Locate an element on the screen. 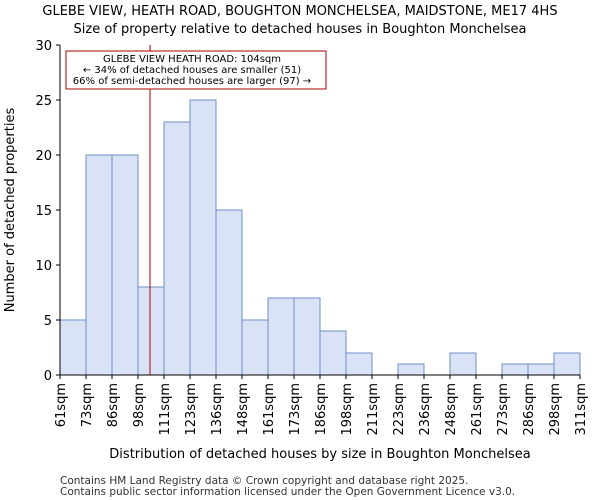 The image size is (600, 500). x-tick-label: 173sqm is located at coordinates (295, 409).